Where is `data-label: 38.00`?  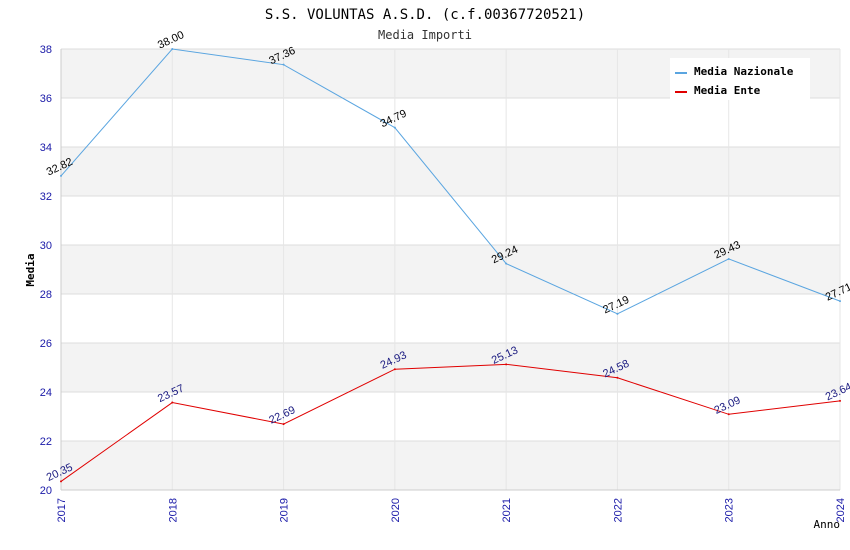
data-label: 38.00 is located at coordinates (171, 40).